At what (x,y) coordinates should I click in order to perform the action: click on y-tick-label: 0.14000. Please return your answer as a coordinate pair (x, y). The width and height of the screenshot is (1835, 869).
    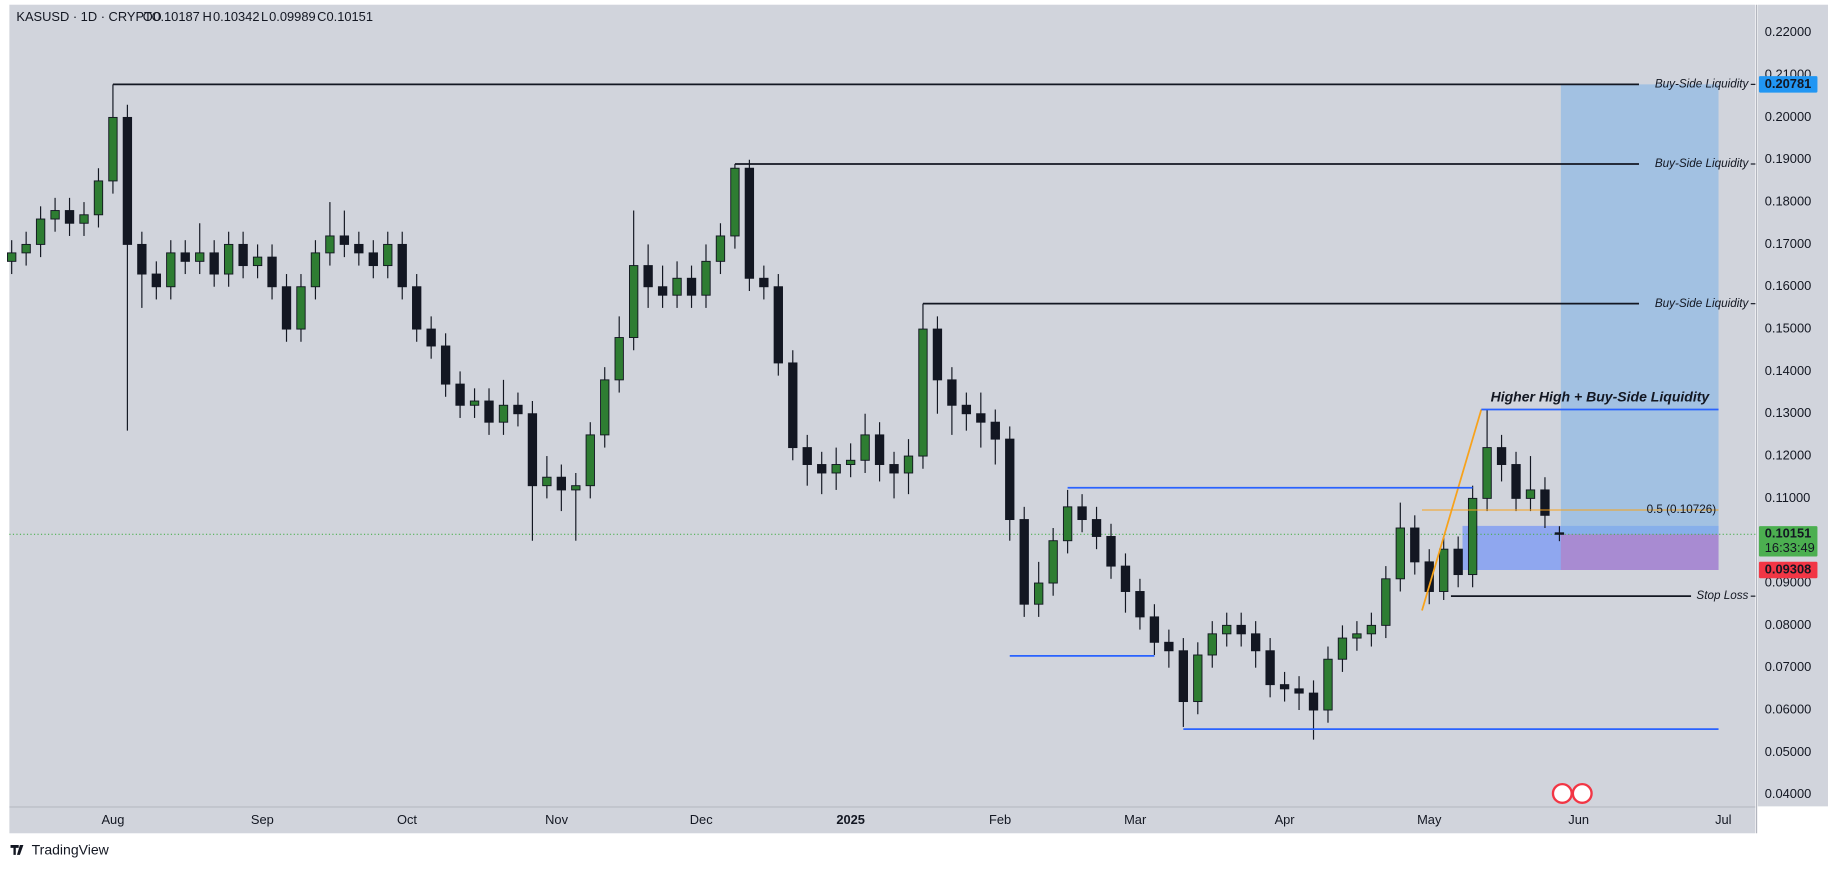
    Looking at the image, I should click on (1788, 370).